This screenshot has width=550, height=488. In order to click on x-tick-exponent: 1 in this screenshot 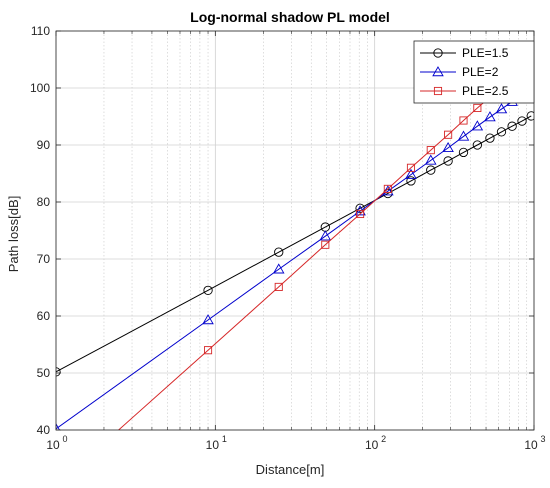, I will do `click(224, 439)`.